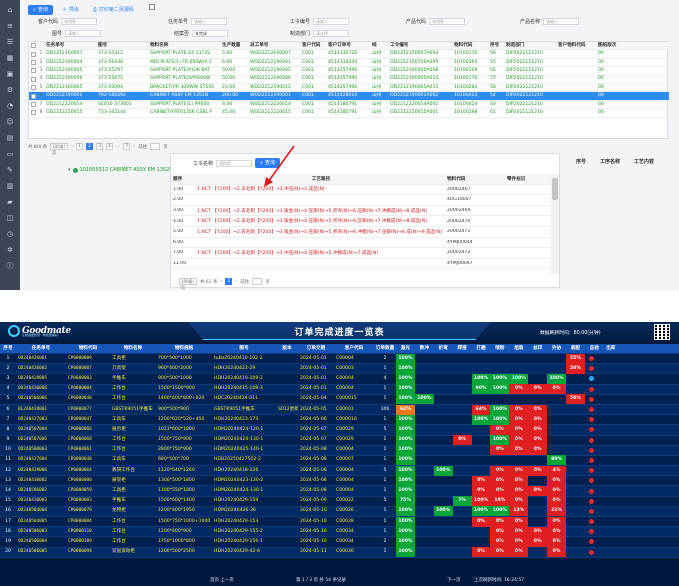 Image resolution: width=679 pixels, height=586 pixels. I want to click on bom-tree-node: ▾ 101005512 CABINET ASSY EM 1352N, so click(121, 170).